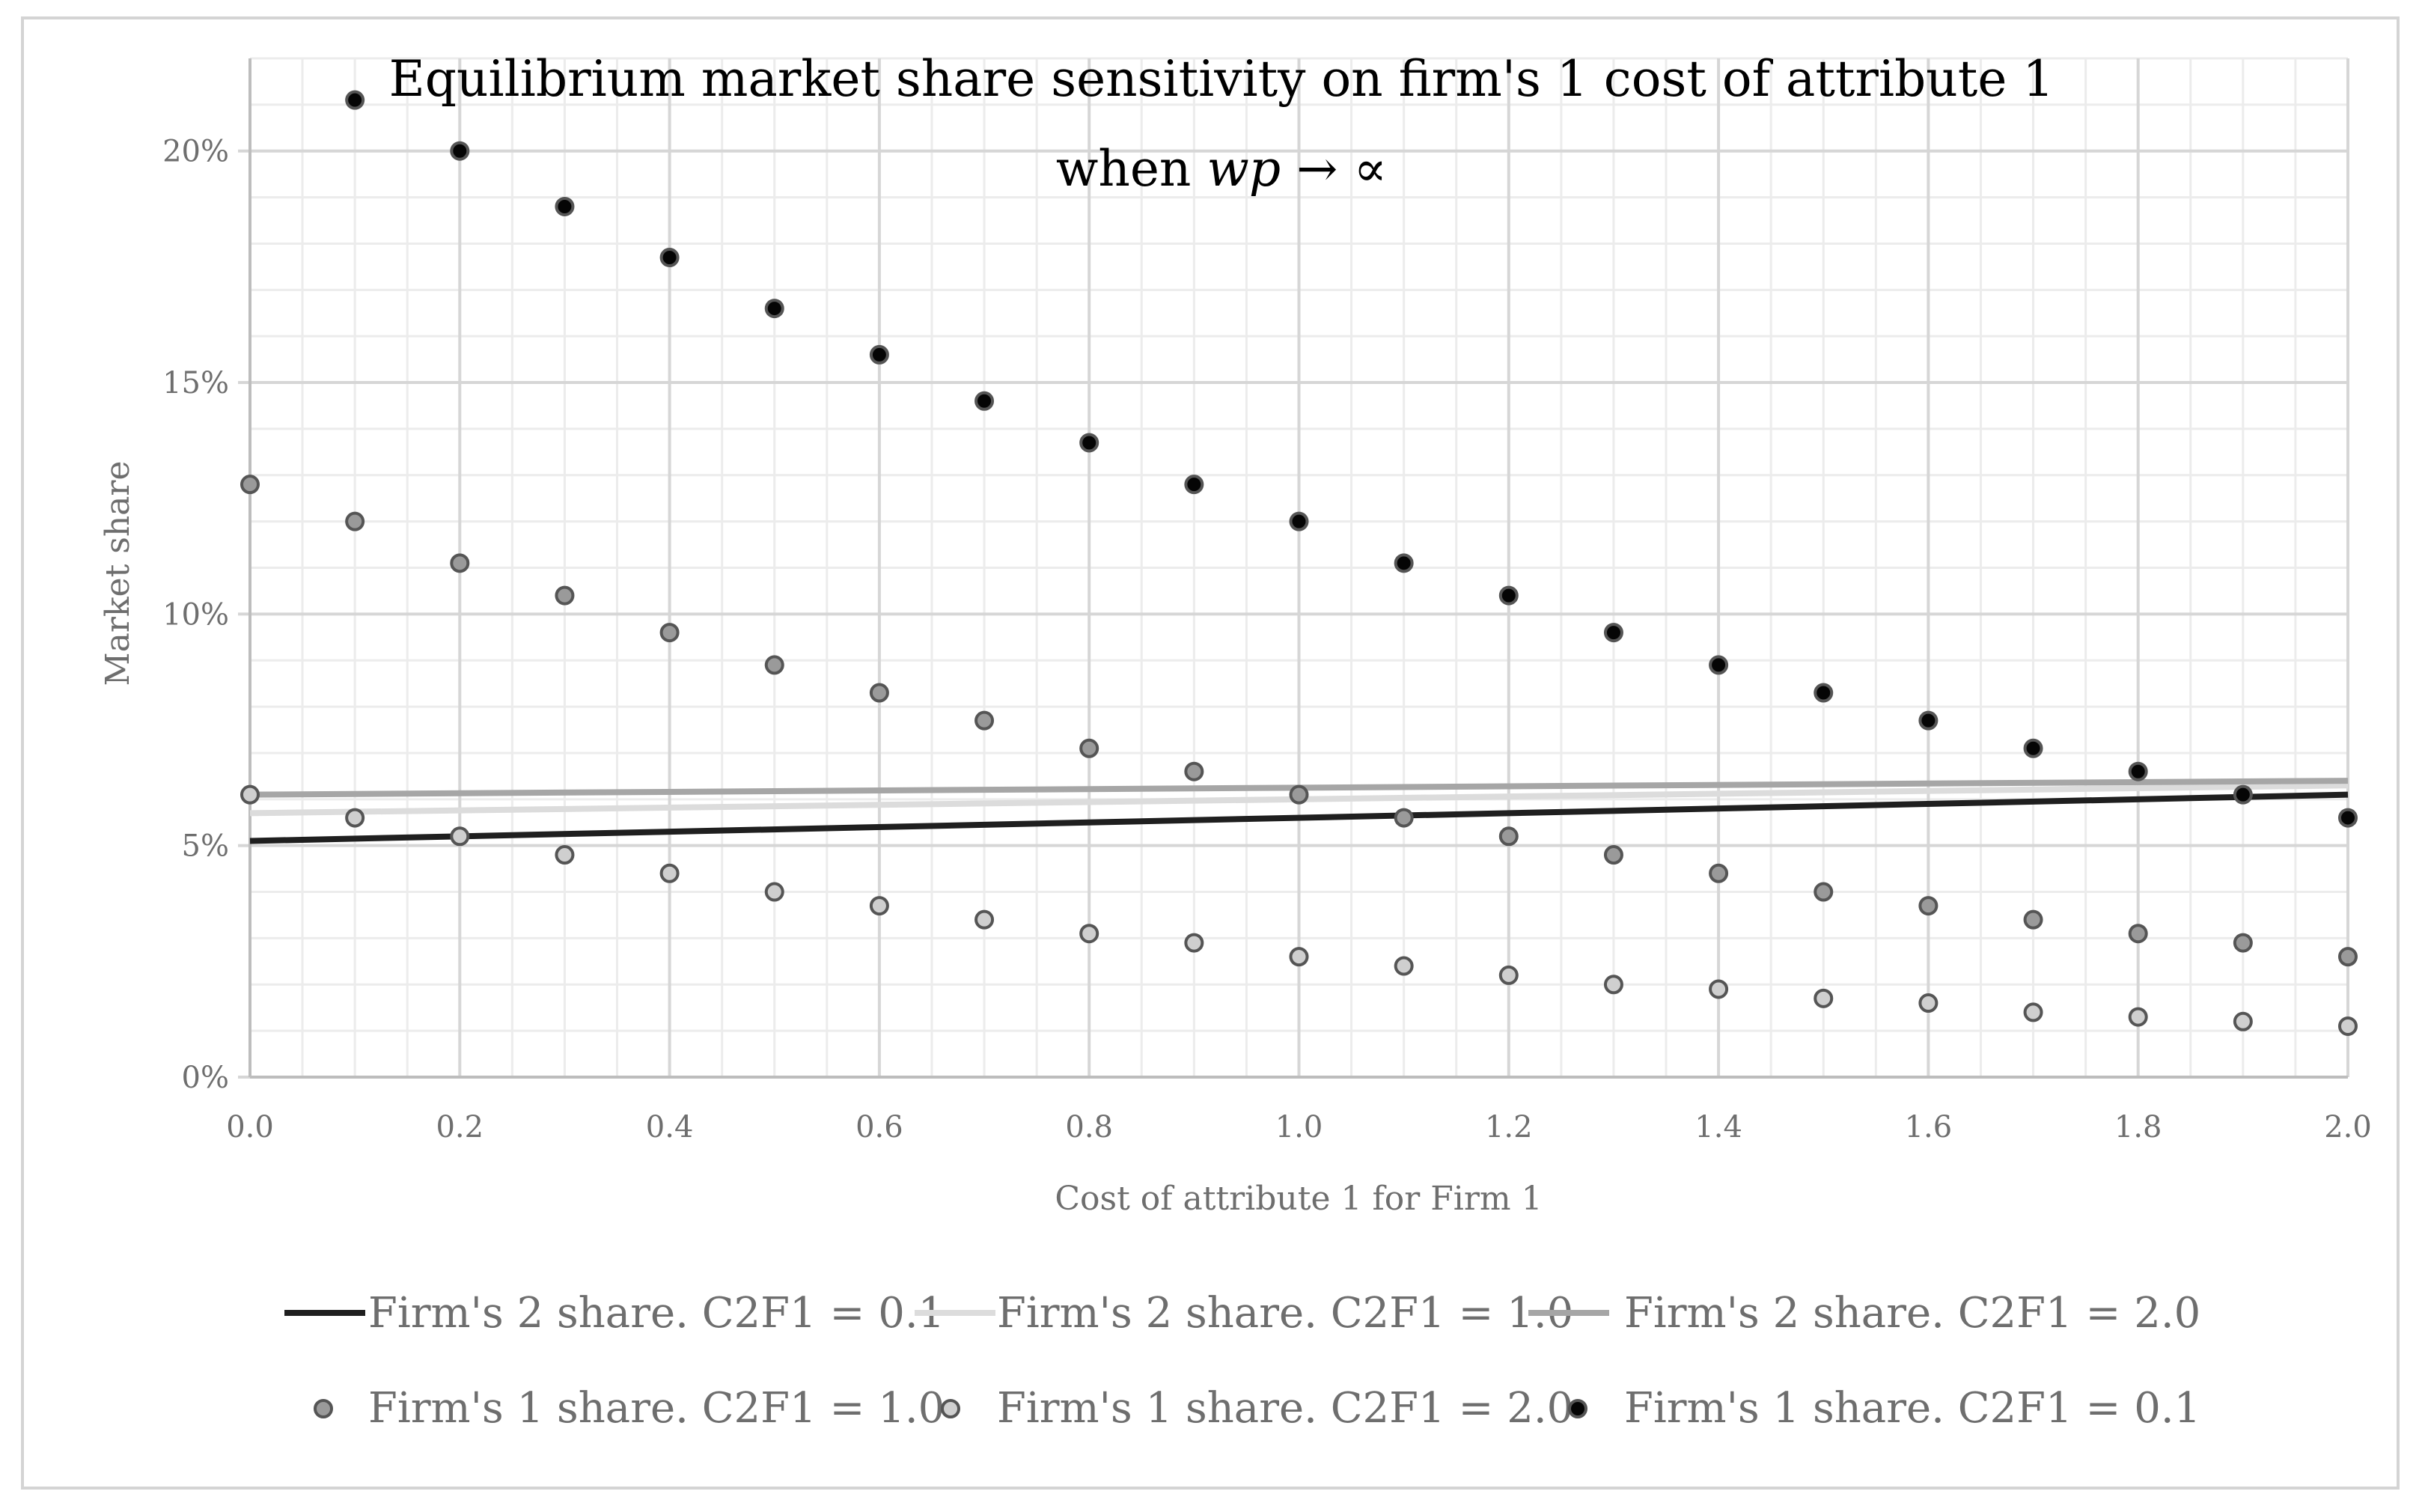  I want to click on legend-label: Firm's 1 share. C2F1 = 1.0, so click(656, 1408).